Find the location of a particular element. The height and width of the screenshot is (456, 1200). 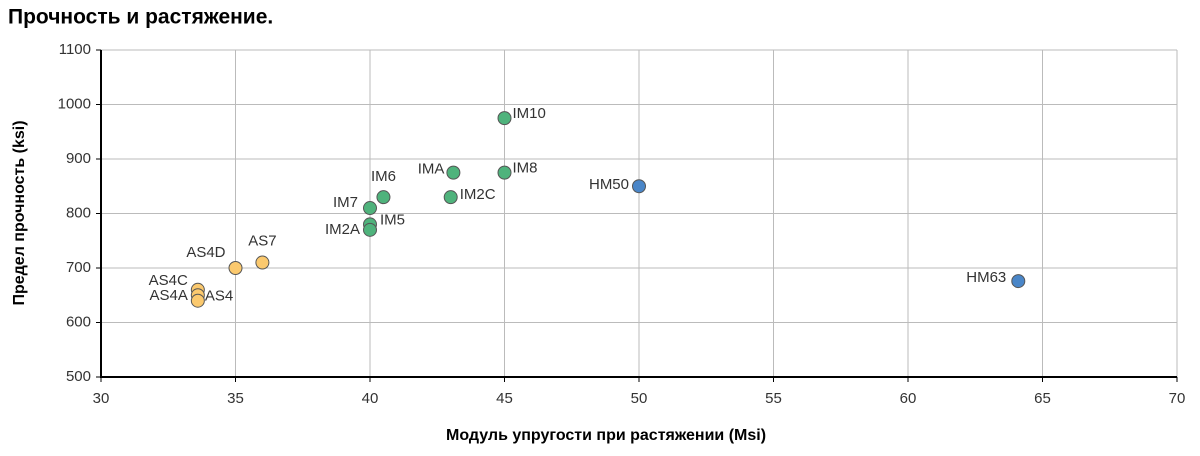

point-label: HM50 is located at coordinates (609, 184).